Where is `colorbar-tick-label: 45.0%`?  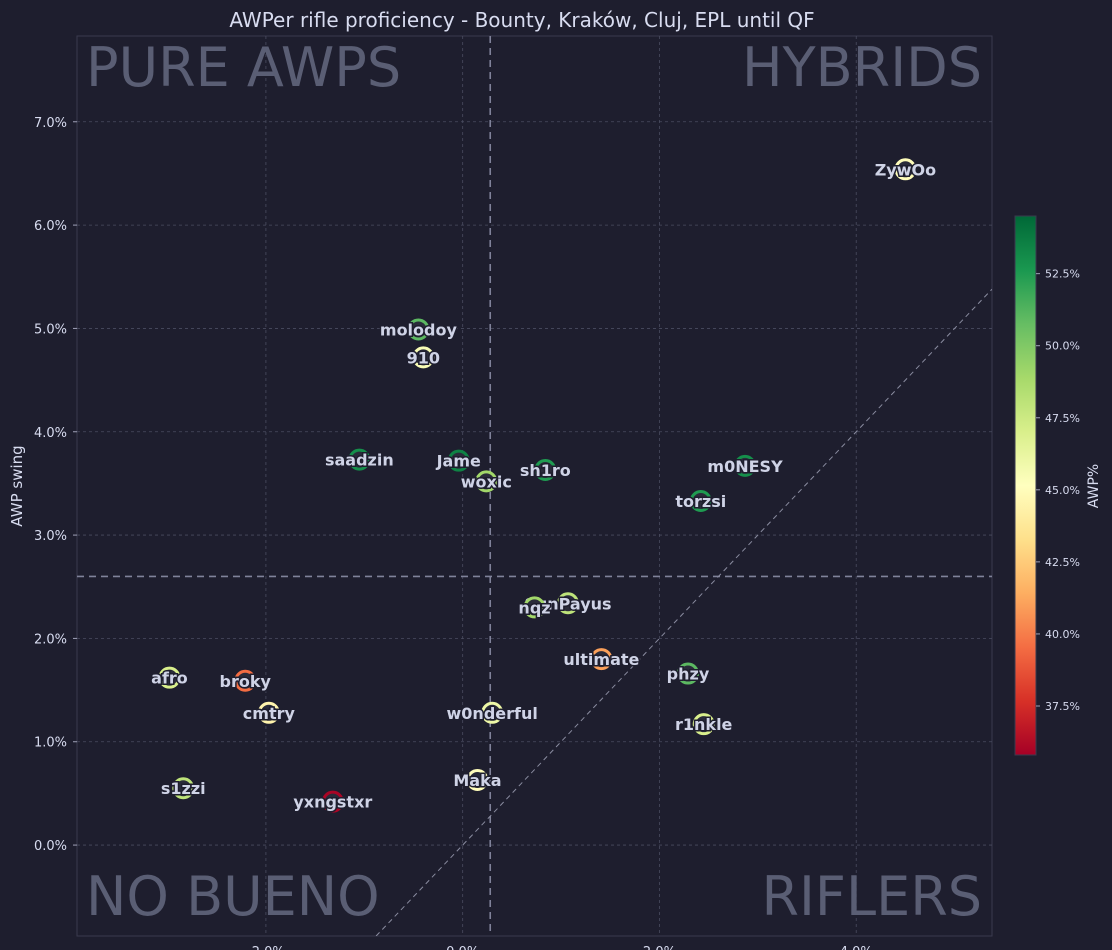
colorbar-tick-label: 45.0% is located at coordinates (1062, 490).